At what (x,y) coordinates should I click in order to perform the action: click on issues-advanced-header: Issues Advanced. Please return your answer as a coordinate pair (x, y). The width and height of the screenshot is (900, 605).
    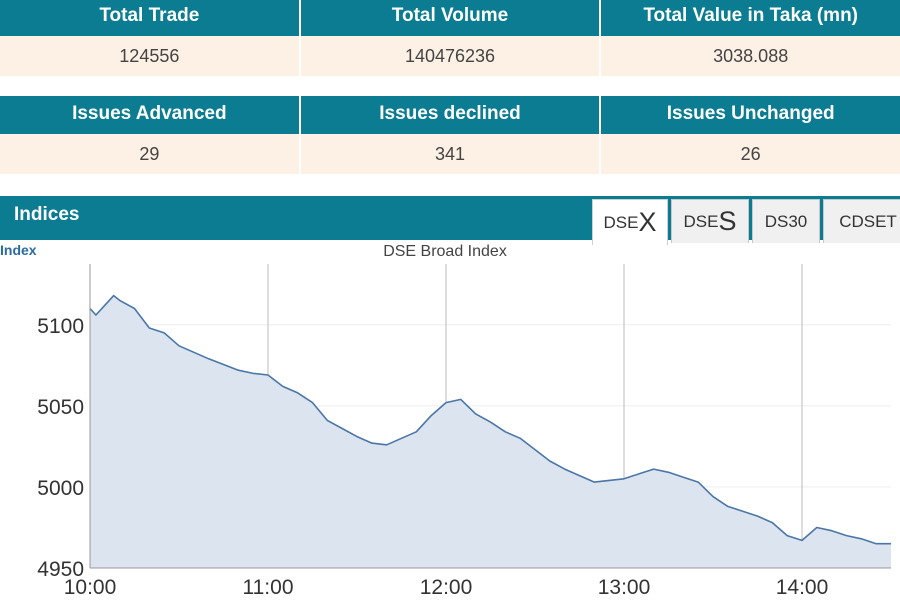
    Looking at the image, I should click on (150, 115).